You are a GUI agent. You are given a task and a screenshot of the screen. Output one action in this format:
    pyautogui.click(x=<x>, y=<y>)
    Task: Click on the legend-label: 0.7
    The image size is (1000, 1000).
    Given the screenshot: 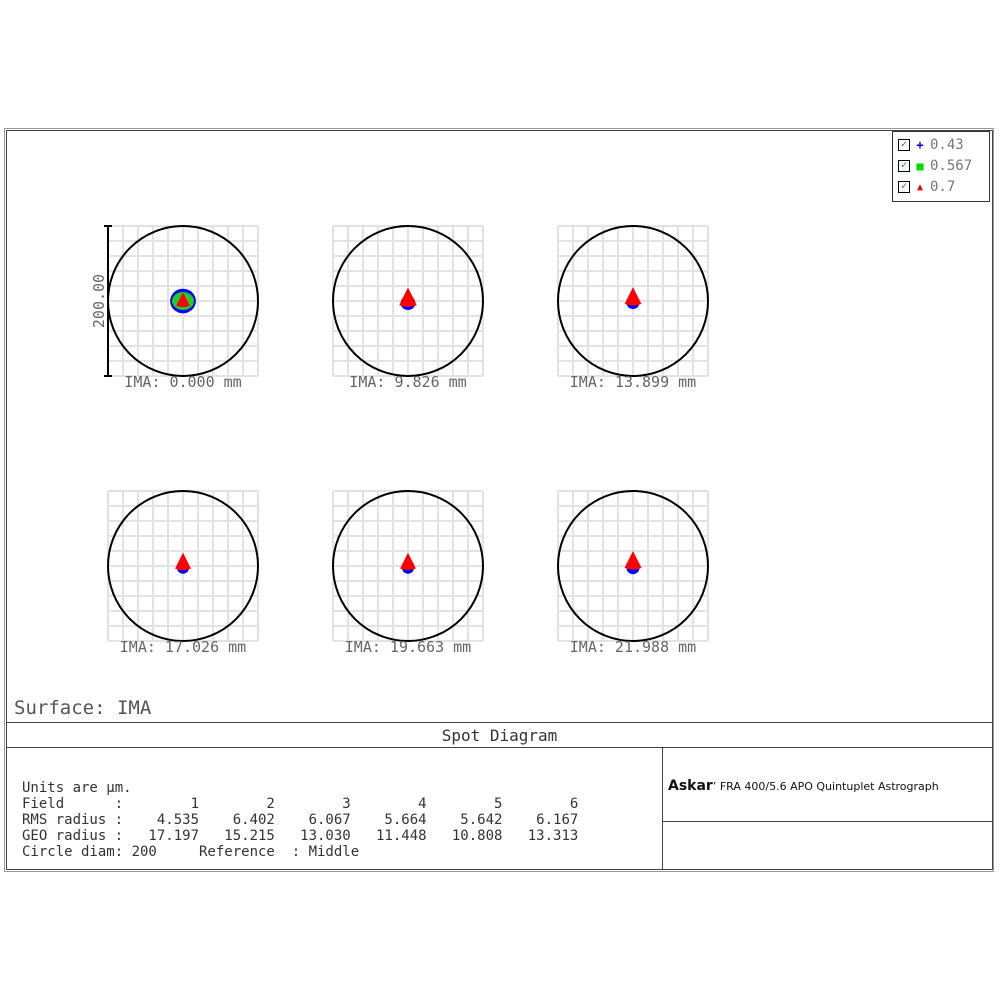 What is the action you would take?
    pyautogui.click(x=943, y=187)
    